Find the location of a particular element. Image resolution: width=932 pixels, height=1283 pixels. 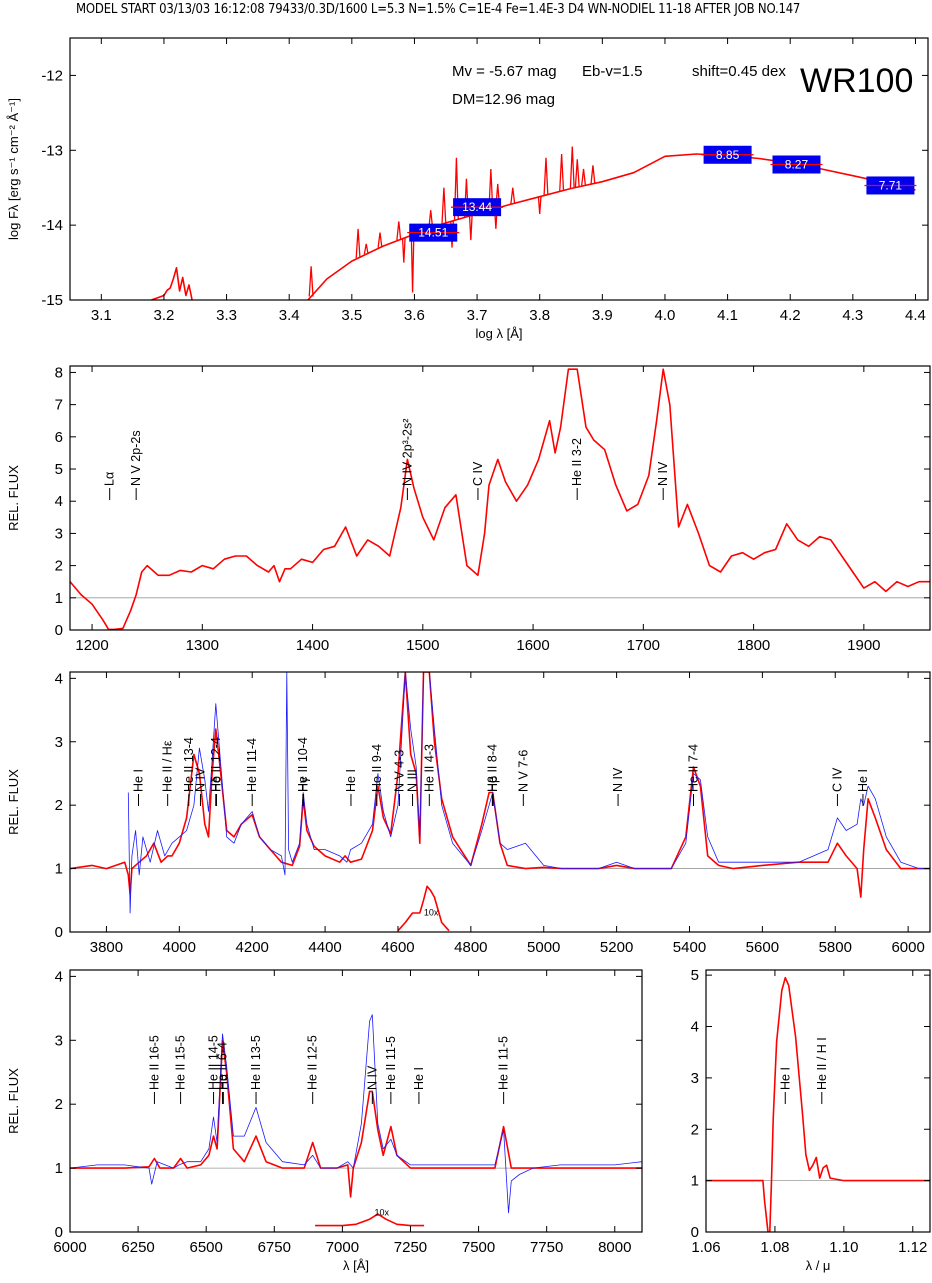

line-id-label: He II 11-5 is located at coordinates (391, 1063).